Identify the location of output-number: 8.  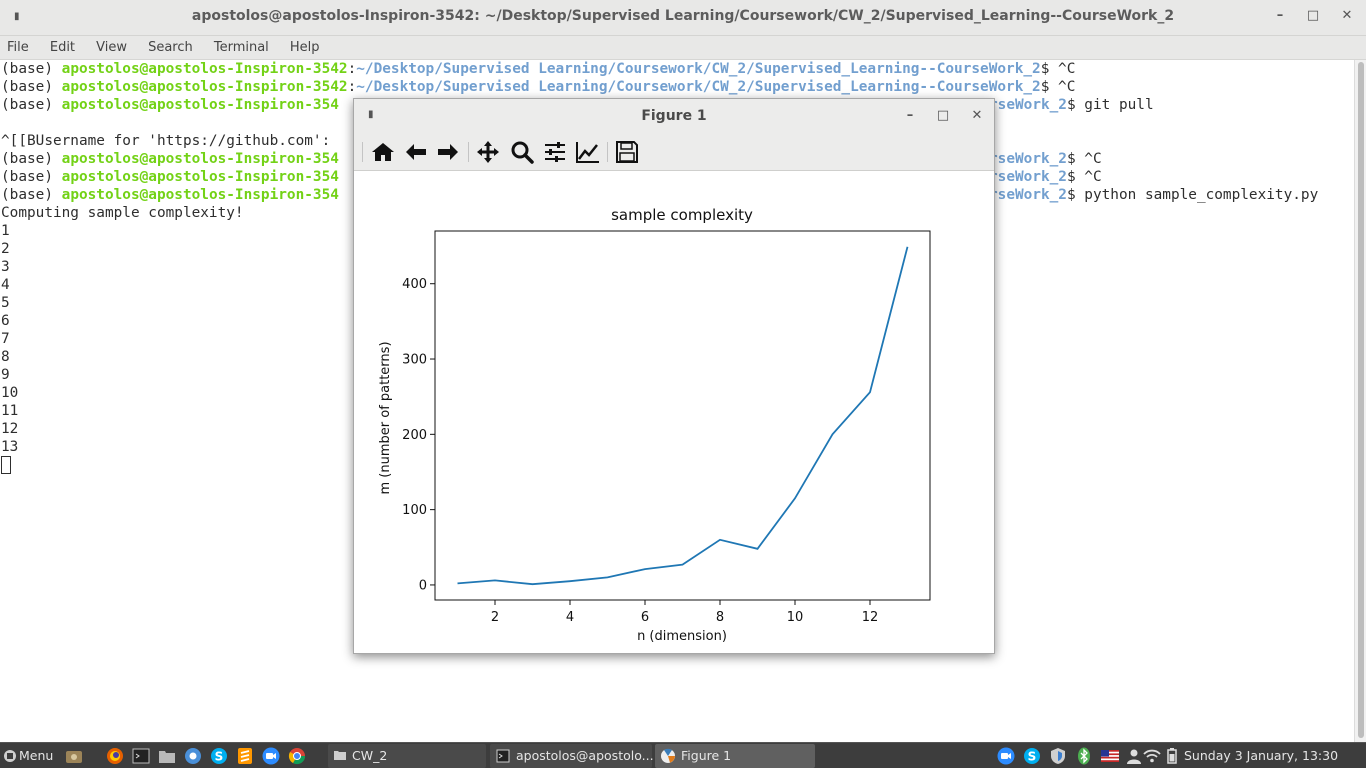
(5, 357).